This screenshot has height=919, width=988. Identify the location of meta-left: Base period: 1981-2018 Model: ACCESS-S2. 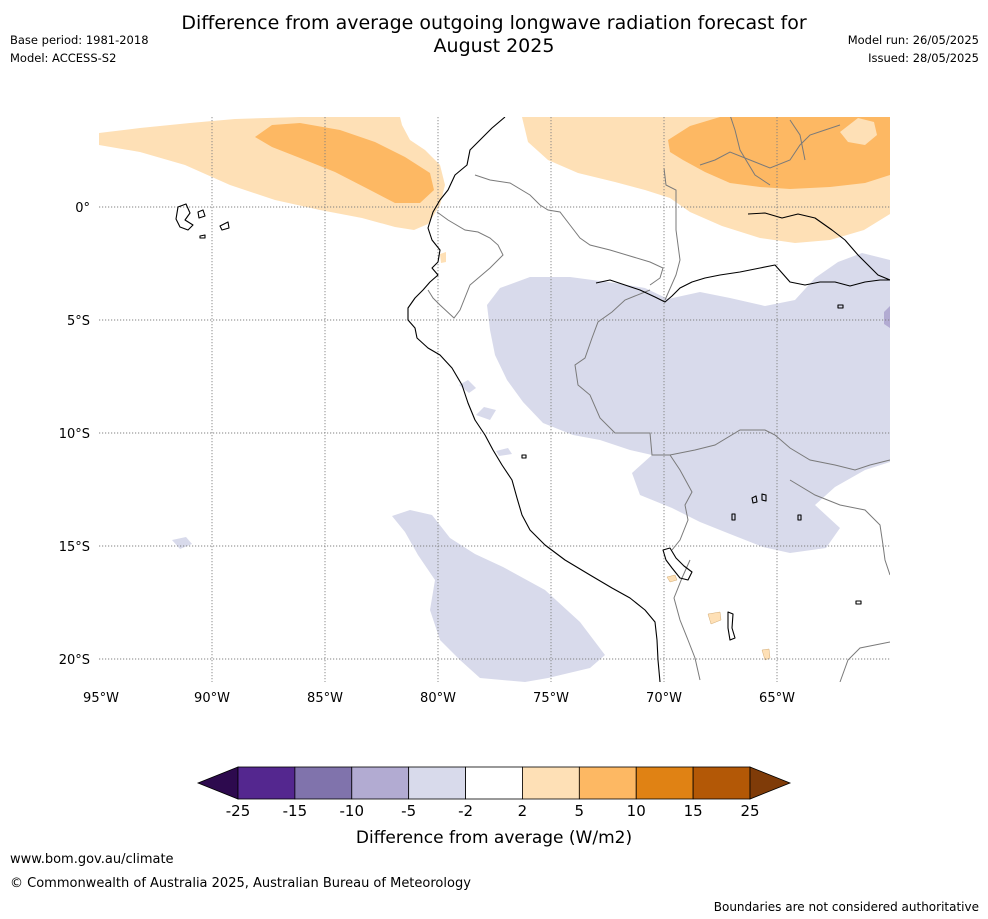
(79, 49).